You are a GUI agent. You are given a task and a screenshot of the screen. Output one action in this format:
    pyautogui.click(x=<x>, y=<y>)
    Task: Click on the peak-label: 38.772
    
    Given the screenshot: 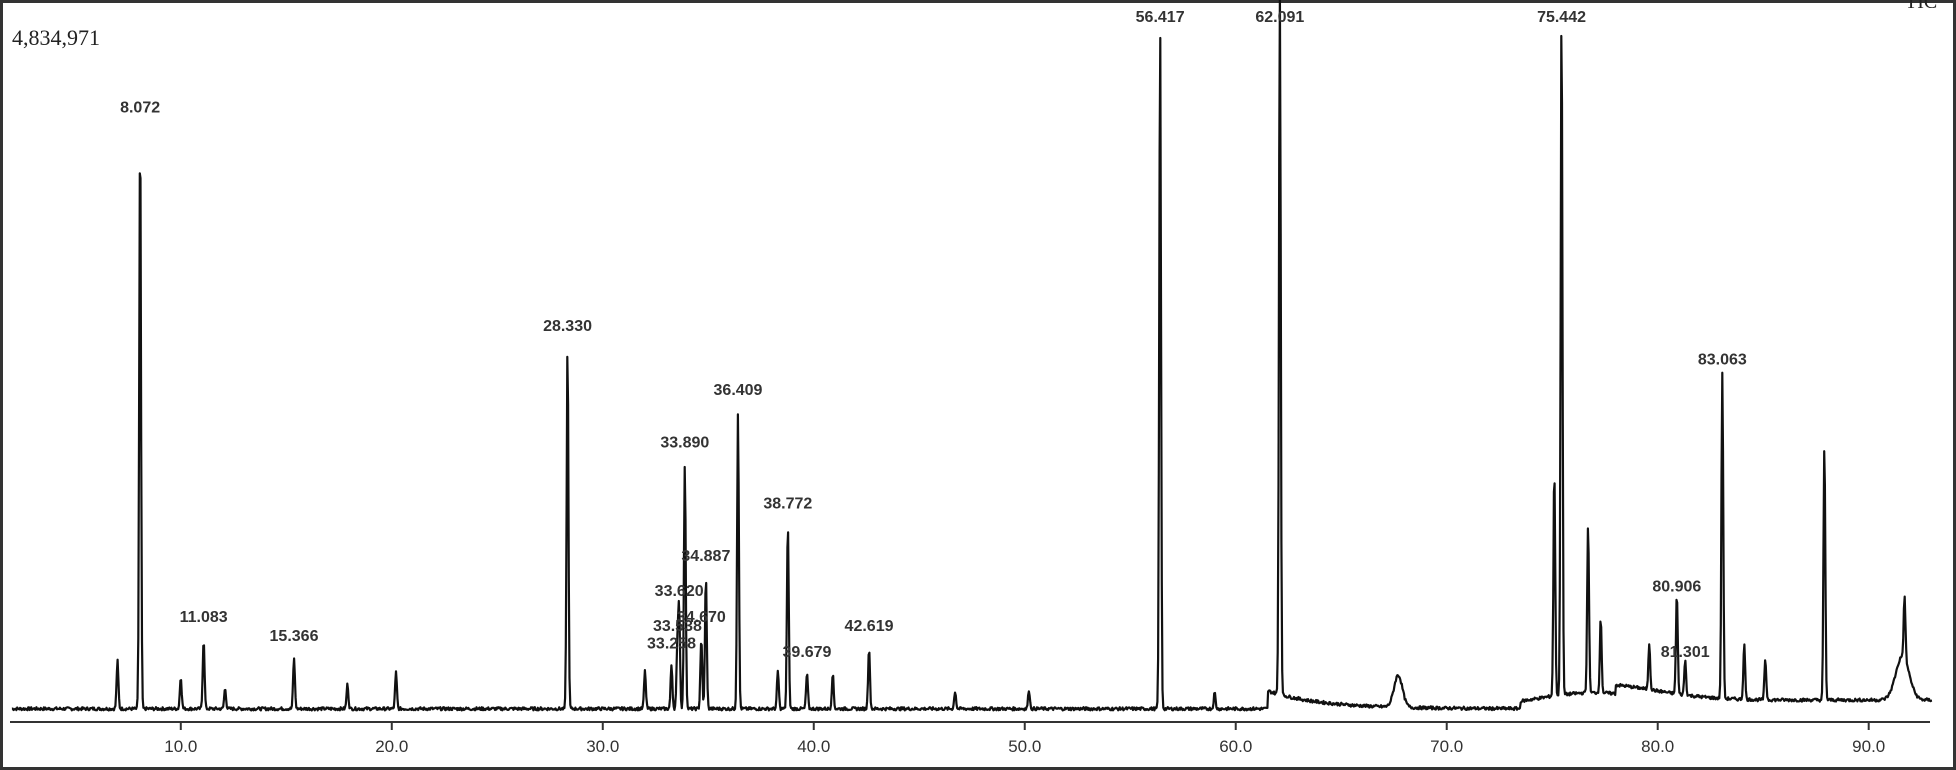 What is the action you would take?
    pyautogui.click(x=787, y=504)
    